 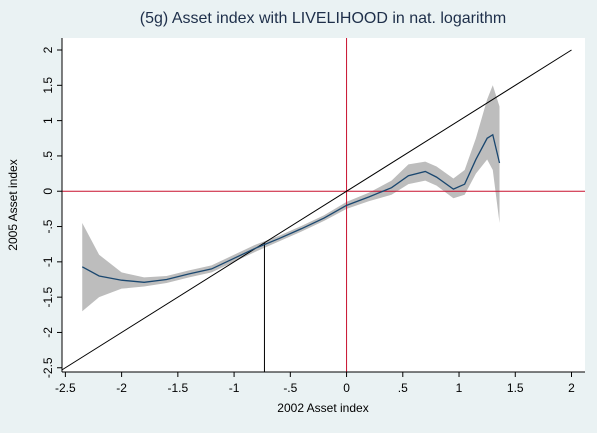 What do you see at coordinates (65, 388) in the screenshot?
I see `x-tick-label: -2.5` at bounding box center [65, 388].